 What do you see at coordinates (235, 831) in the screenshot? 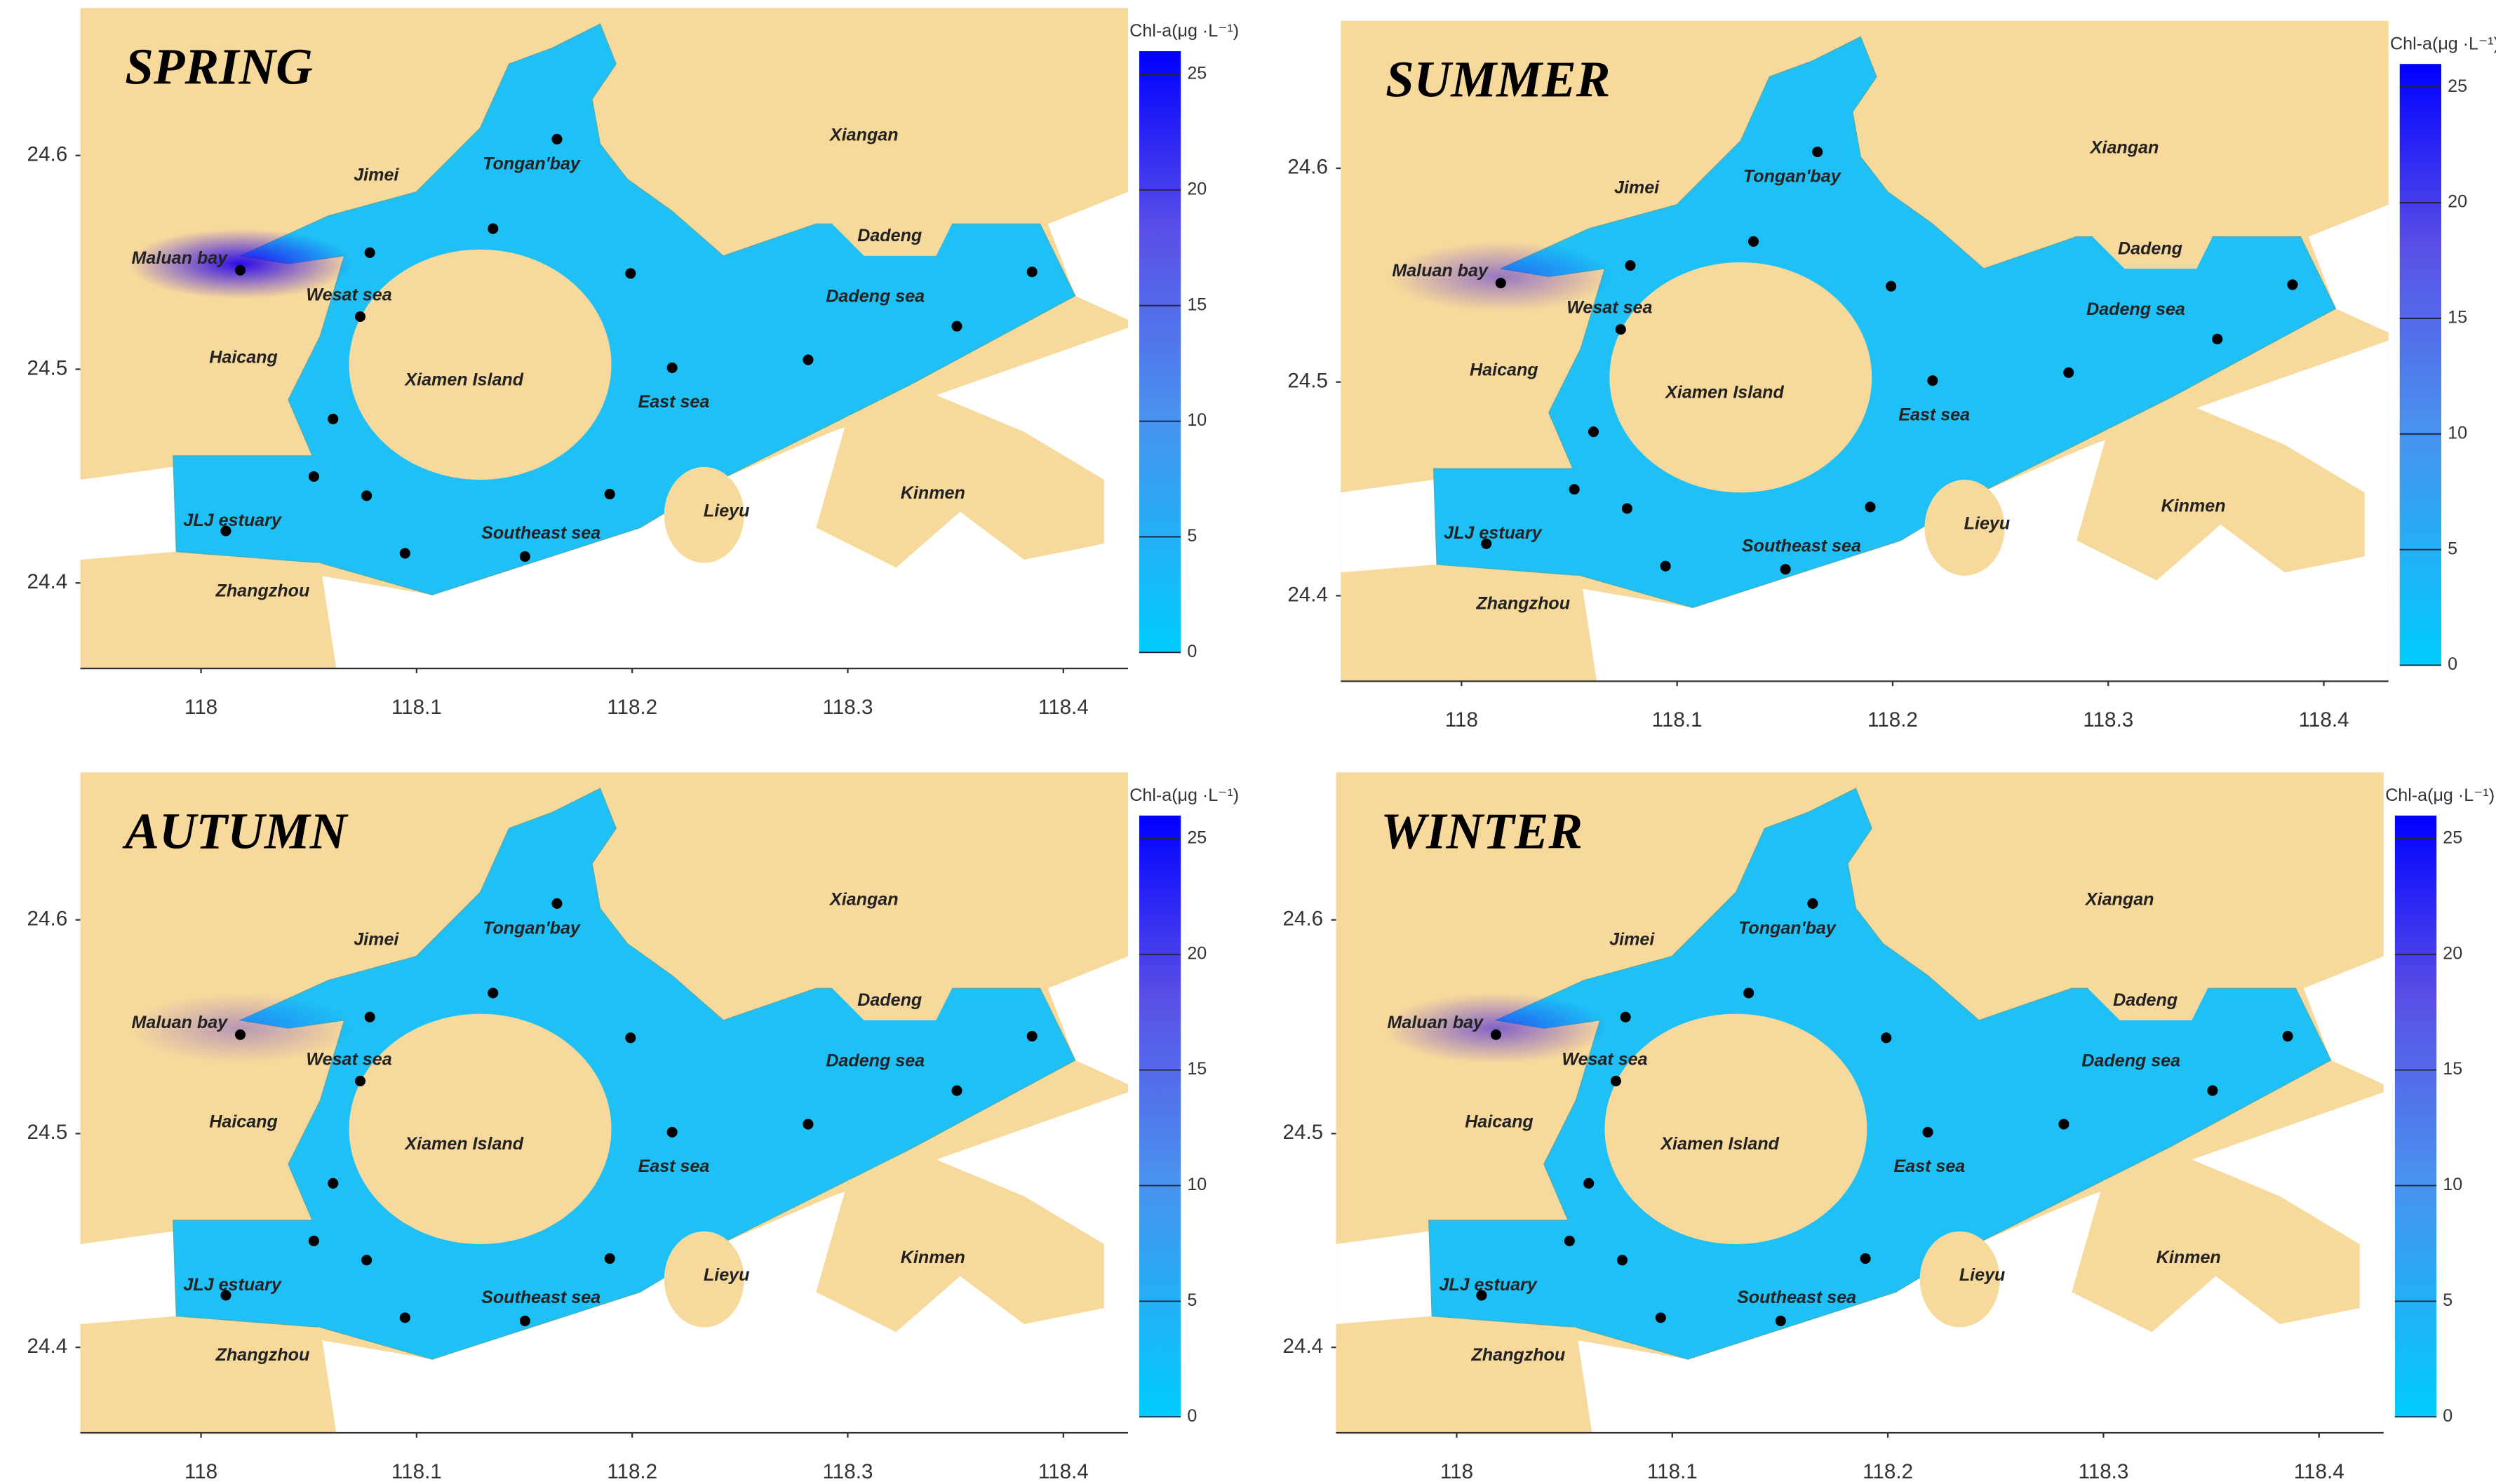
I see `panel-title: AUTUMN` at bounding box center [235, 831].